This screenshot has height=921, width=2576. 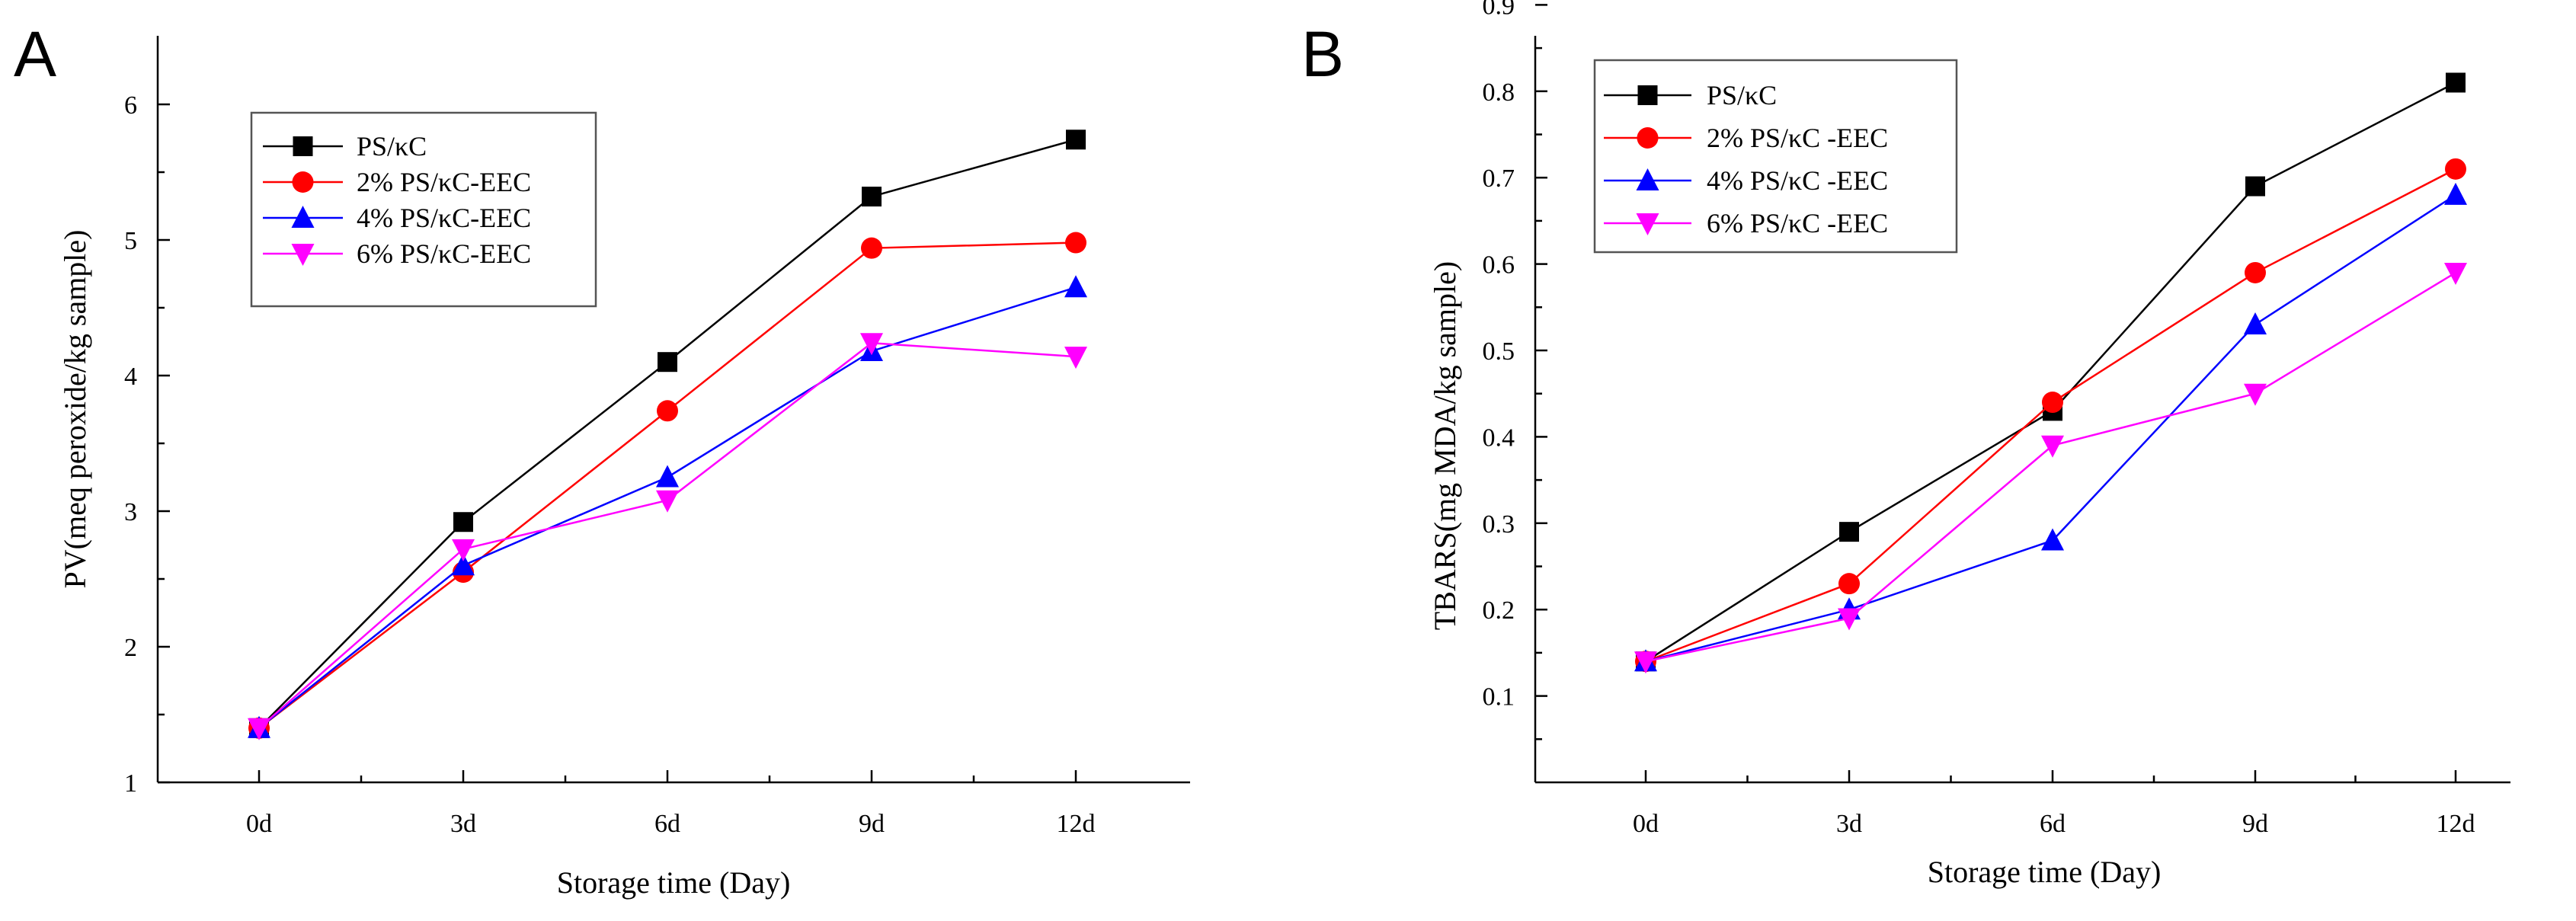 What do you see at coordinates (1499, 524) in the screenshot?
I see `panel-b-y-tick-label: 0.3` at bounding box center [1499, 524].